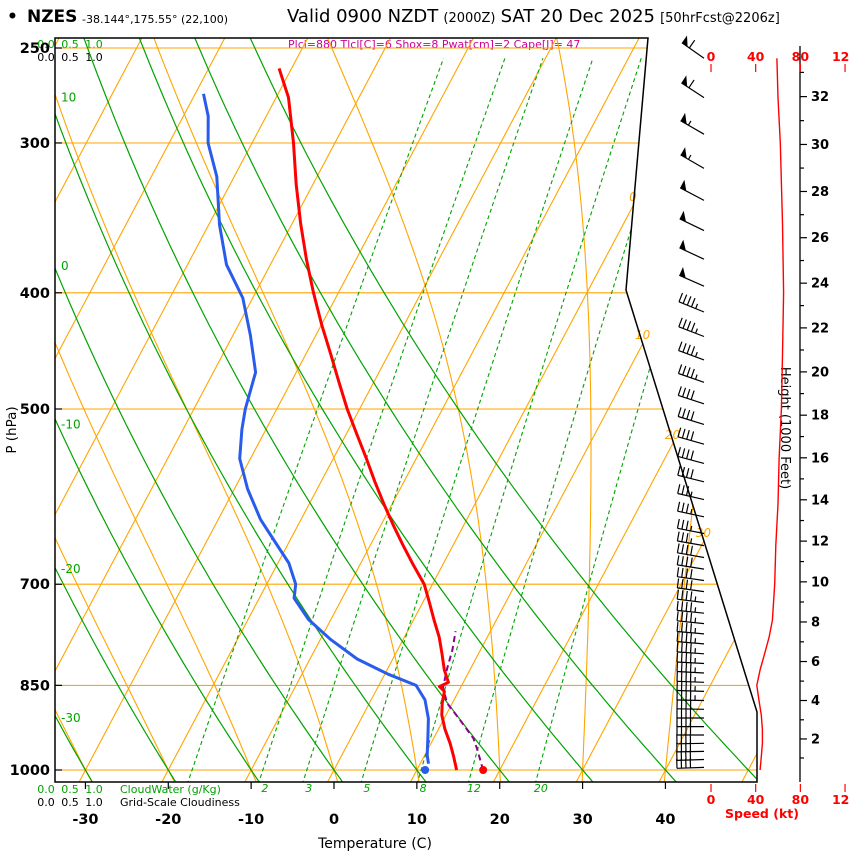 The height and width of the screenshot is (860, 850). What do you see at coordinates (366, 788) in the screenshot?
I see `mixing-ratio-label: 5` at bounding box center [366, 788].